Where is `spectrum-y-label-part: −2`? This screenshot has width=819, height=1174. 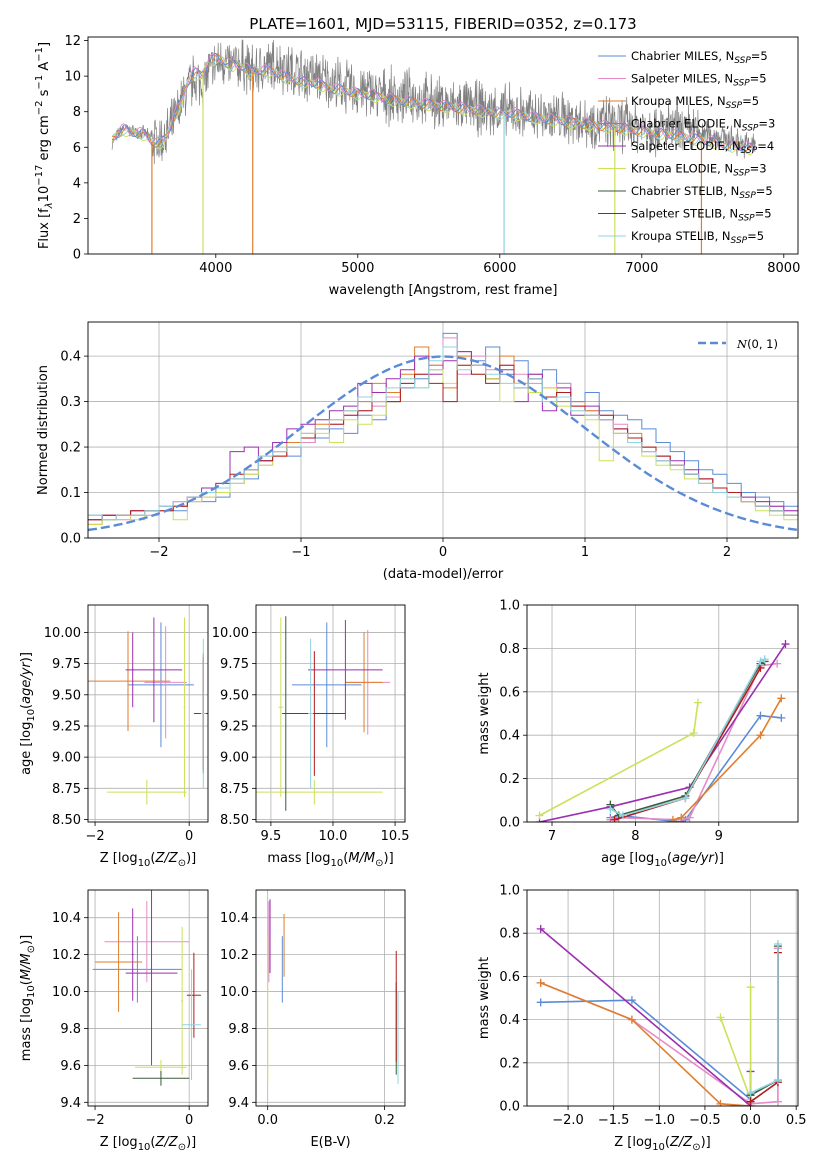
spectrum-y-label-part: −2 is located at coordinates (39, 107).